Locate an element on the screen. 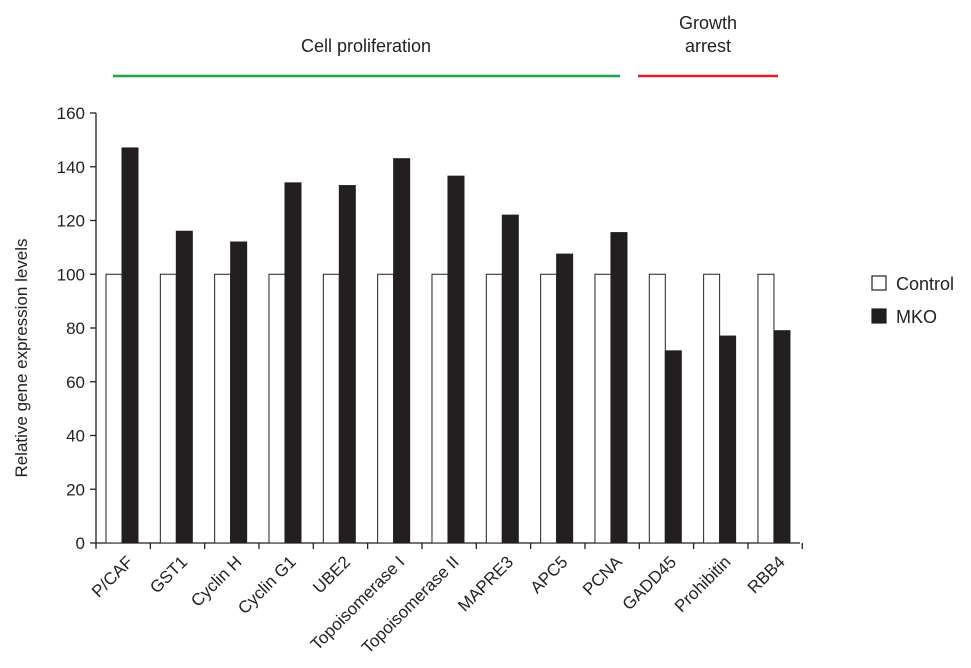 This screenshot has height=668, width=971. category-label: APC5 is located at coordinates (549, 574).